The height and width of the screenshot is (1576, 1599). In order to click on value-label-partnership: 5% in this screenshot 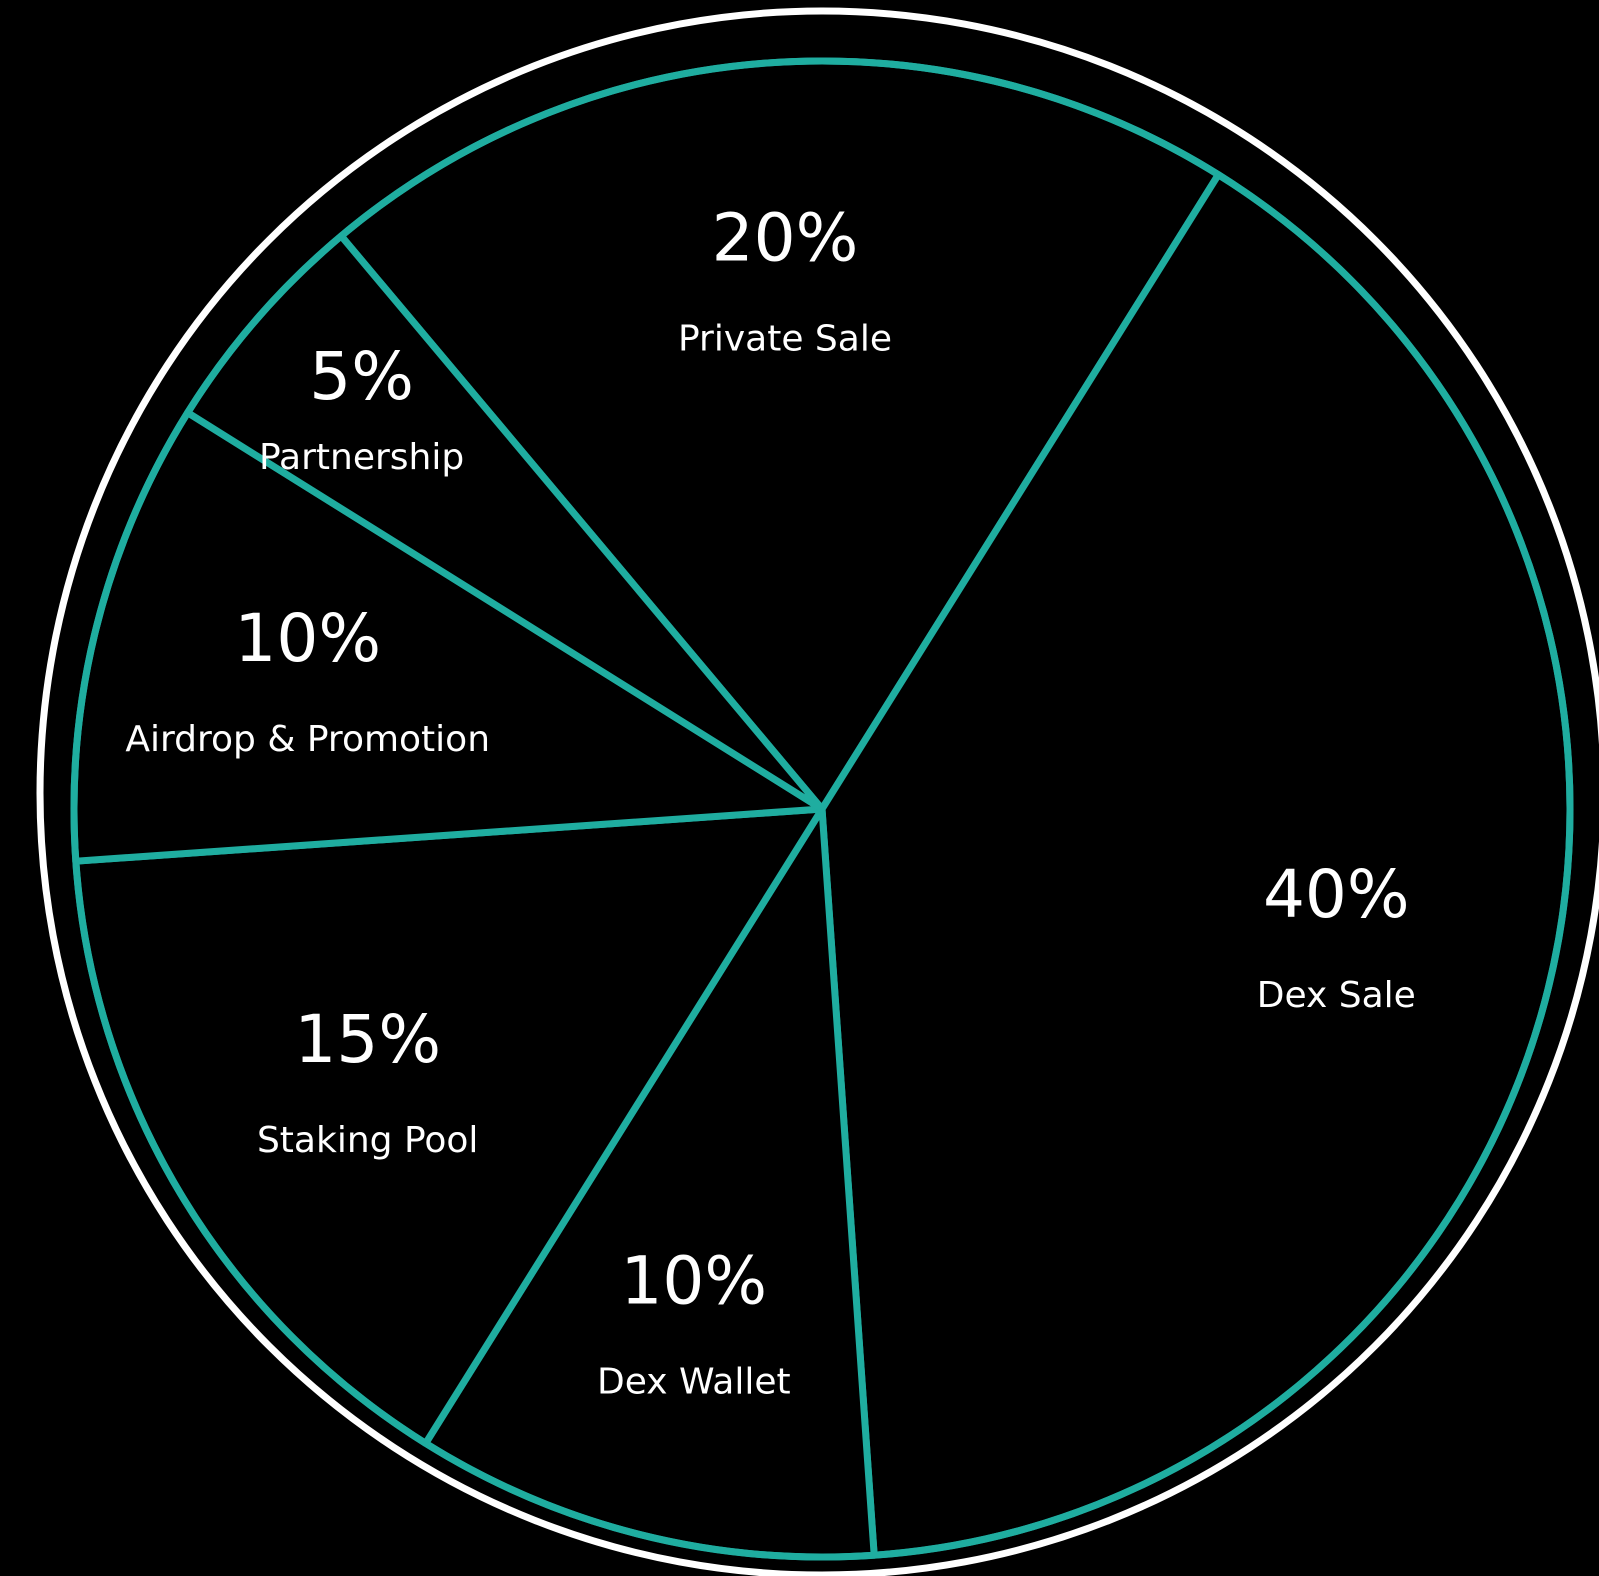, I will do `click(361, 376)`.